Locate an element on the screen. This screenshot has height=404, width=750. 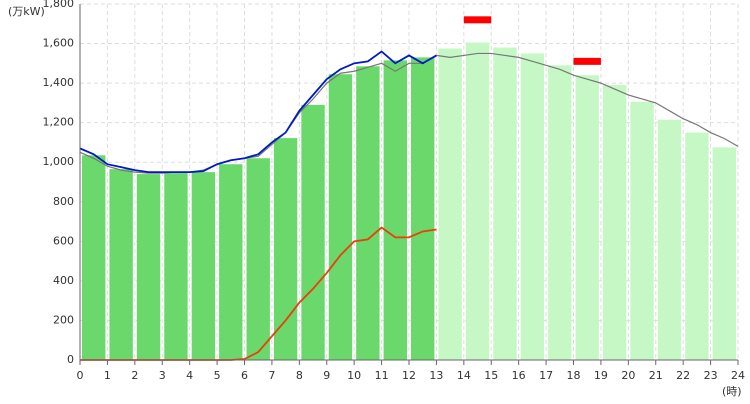
x-tick-label: 8 is located at coordinates (299, 375).